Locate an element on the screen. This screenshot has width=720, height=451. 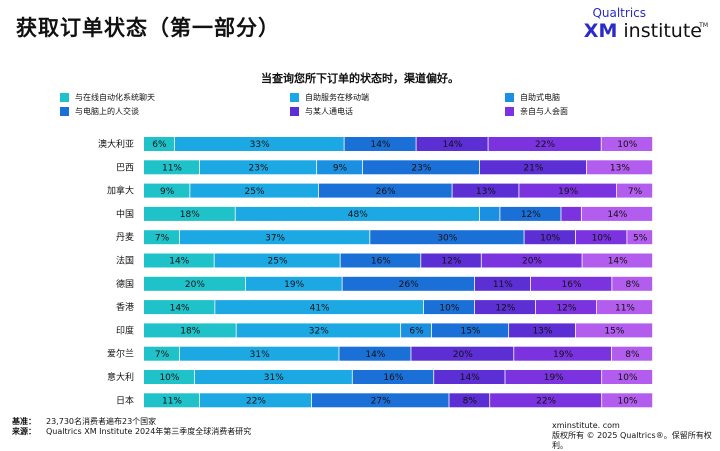
page-title: 获取订单状态（第一部分） is located at coordinates (148, 28).